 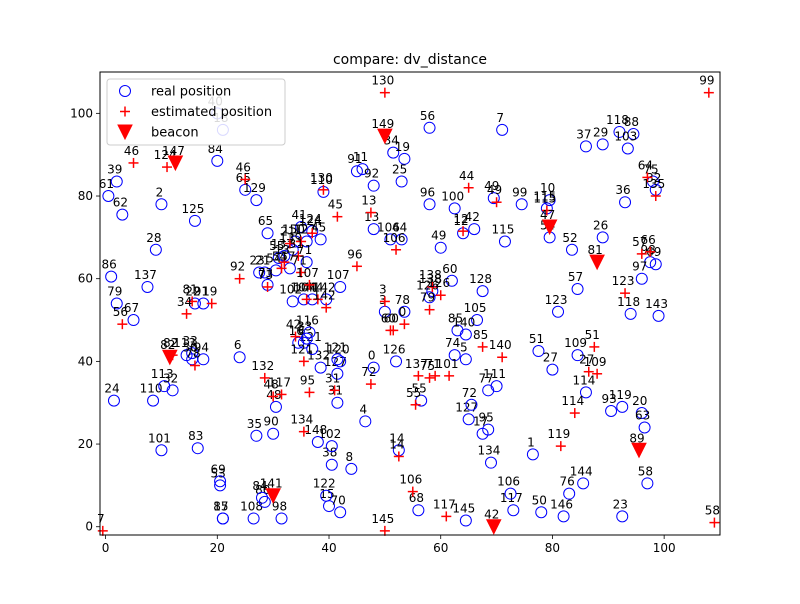 What do you see at coordinates (271, 484) in the screenshot?
I see `point-label: 141` at bounding box center [271, 484].